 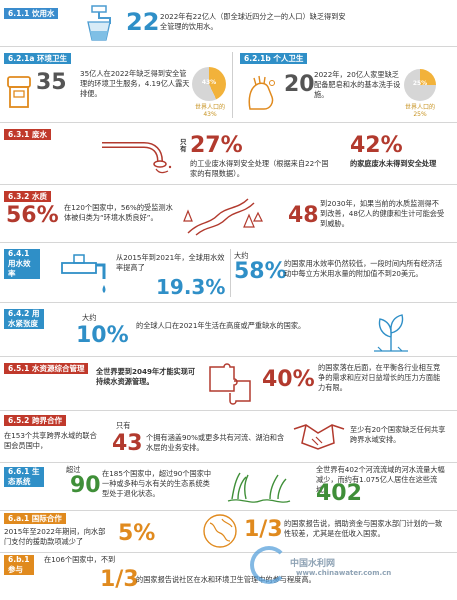 I want to click on stat-description: 在153个共享跨界水域的联合国会员国中，, so click(x=50, y=440).